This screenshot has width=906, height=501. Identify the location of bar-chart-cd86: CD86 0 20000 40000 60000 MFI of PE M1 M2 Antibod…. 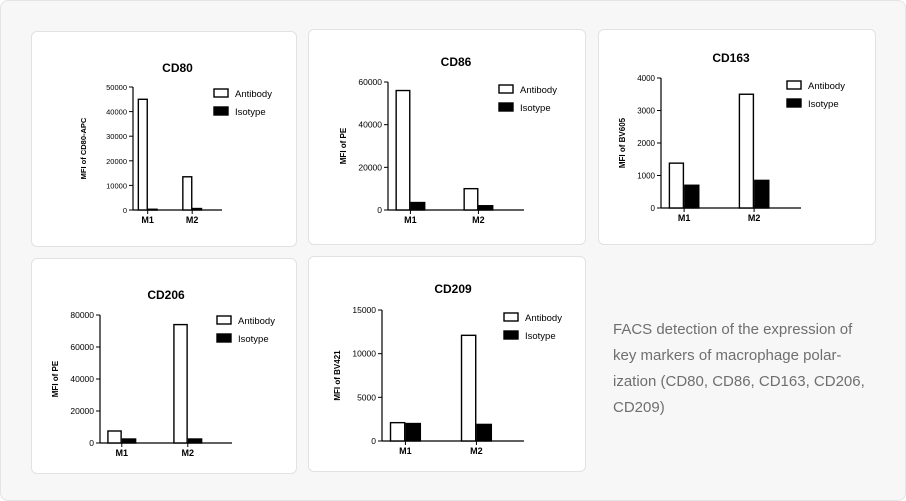
(448, 140).